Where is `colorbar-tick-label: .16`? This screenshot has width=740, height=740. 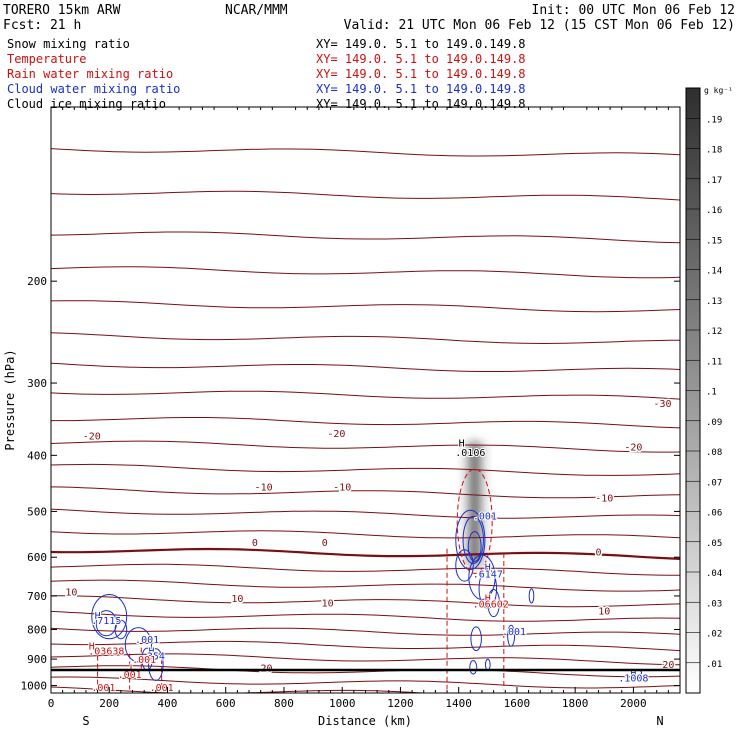 colorbar-tick-label: .16 is located at coordinates (714, 211).